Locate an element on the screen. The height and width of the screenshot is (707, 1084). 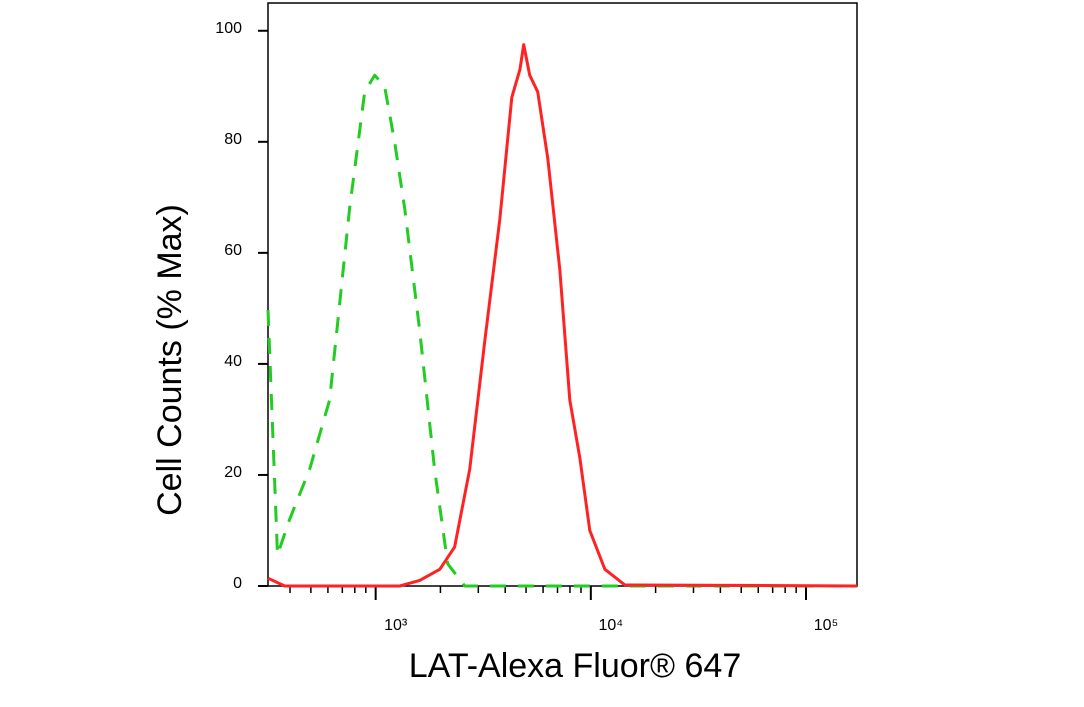
x-tick-label: 10⁴ is located at coordinates (610, 625).